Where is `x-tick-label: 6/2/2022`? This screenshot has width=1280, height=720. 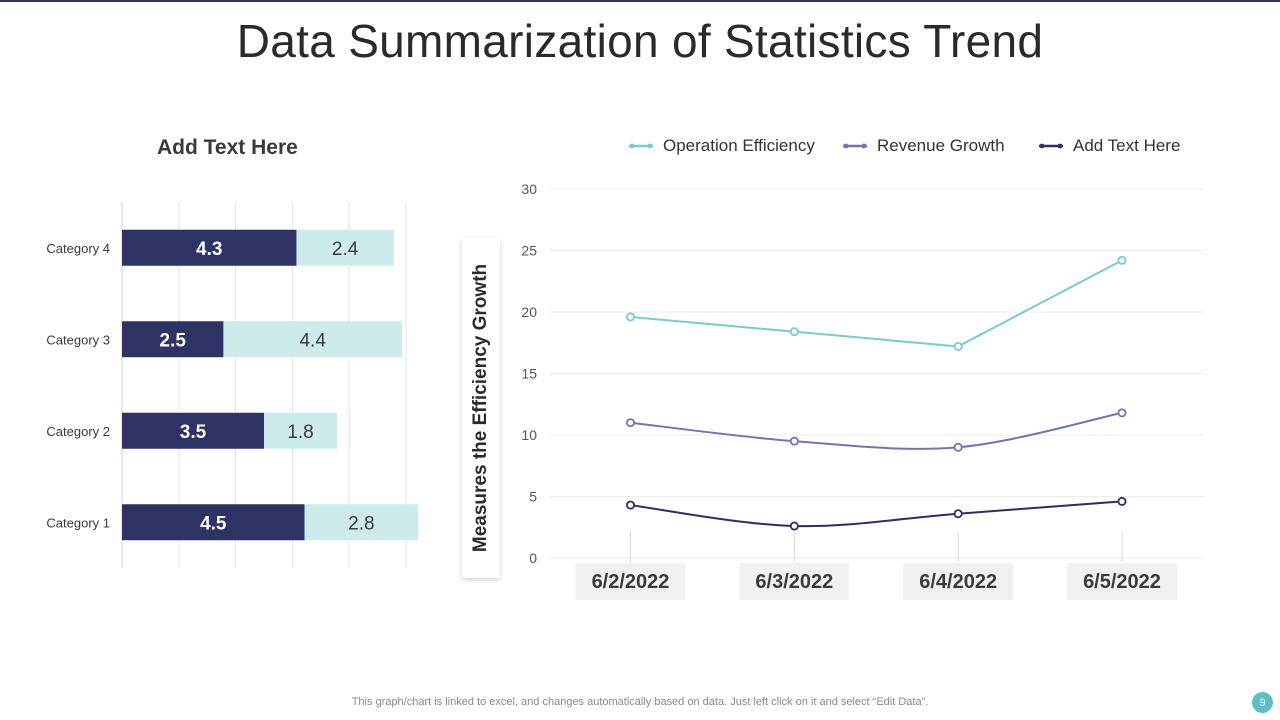 x-tick-label: 6/2/2022 is located at coordinates (631, 582).